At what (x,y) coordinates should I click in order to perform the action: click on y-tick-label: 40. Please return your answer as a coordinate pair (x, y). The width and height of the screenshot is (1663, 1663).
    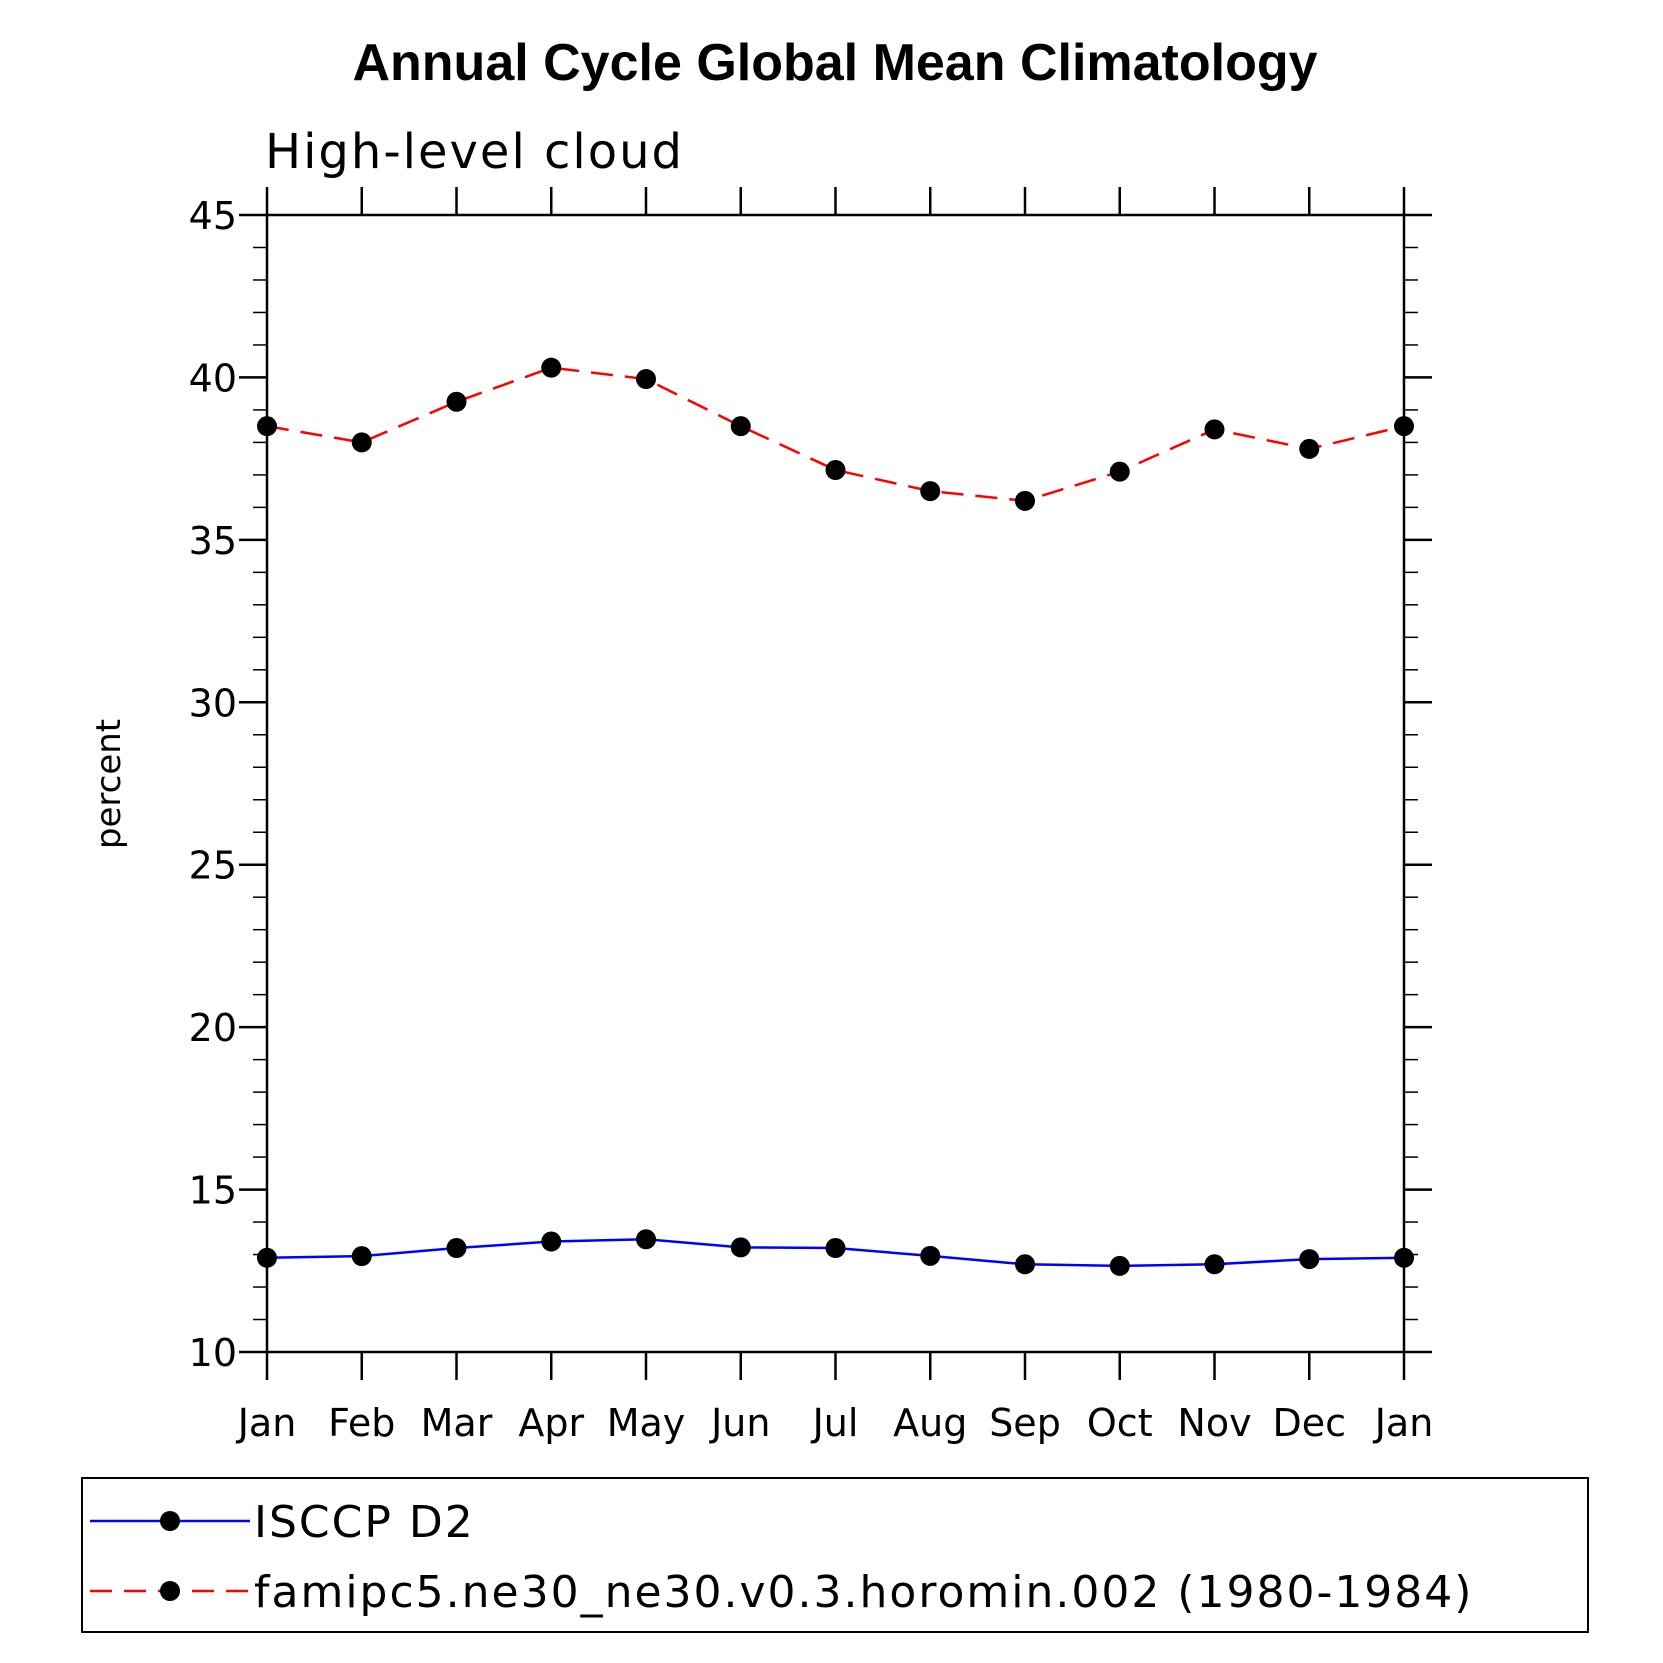
    Looking at the image, I should click on (213, 378).